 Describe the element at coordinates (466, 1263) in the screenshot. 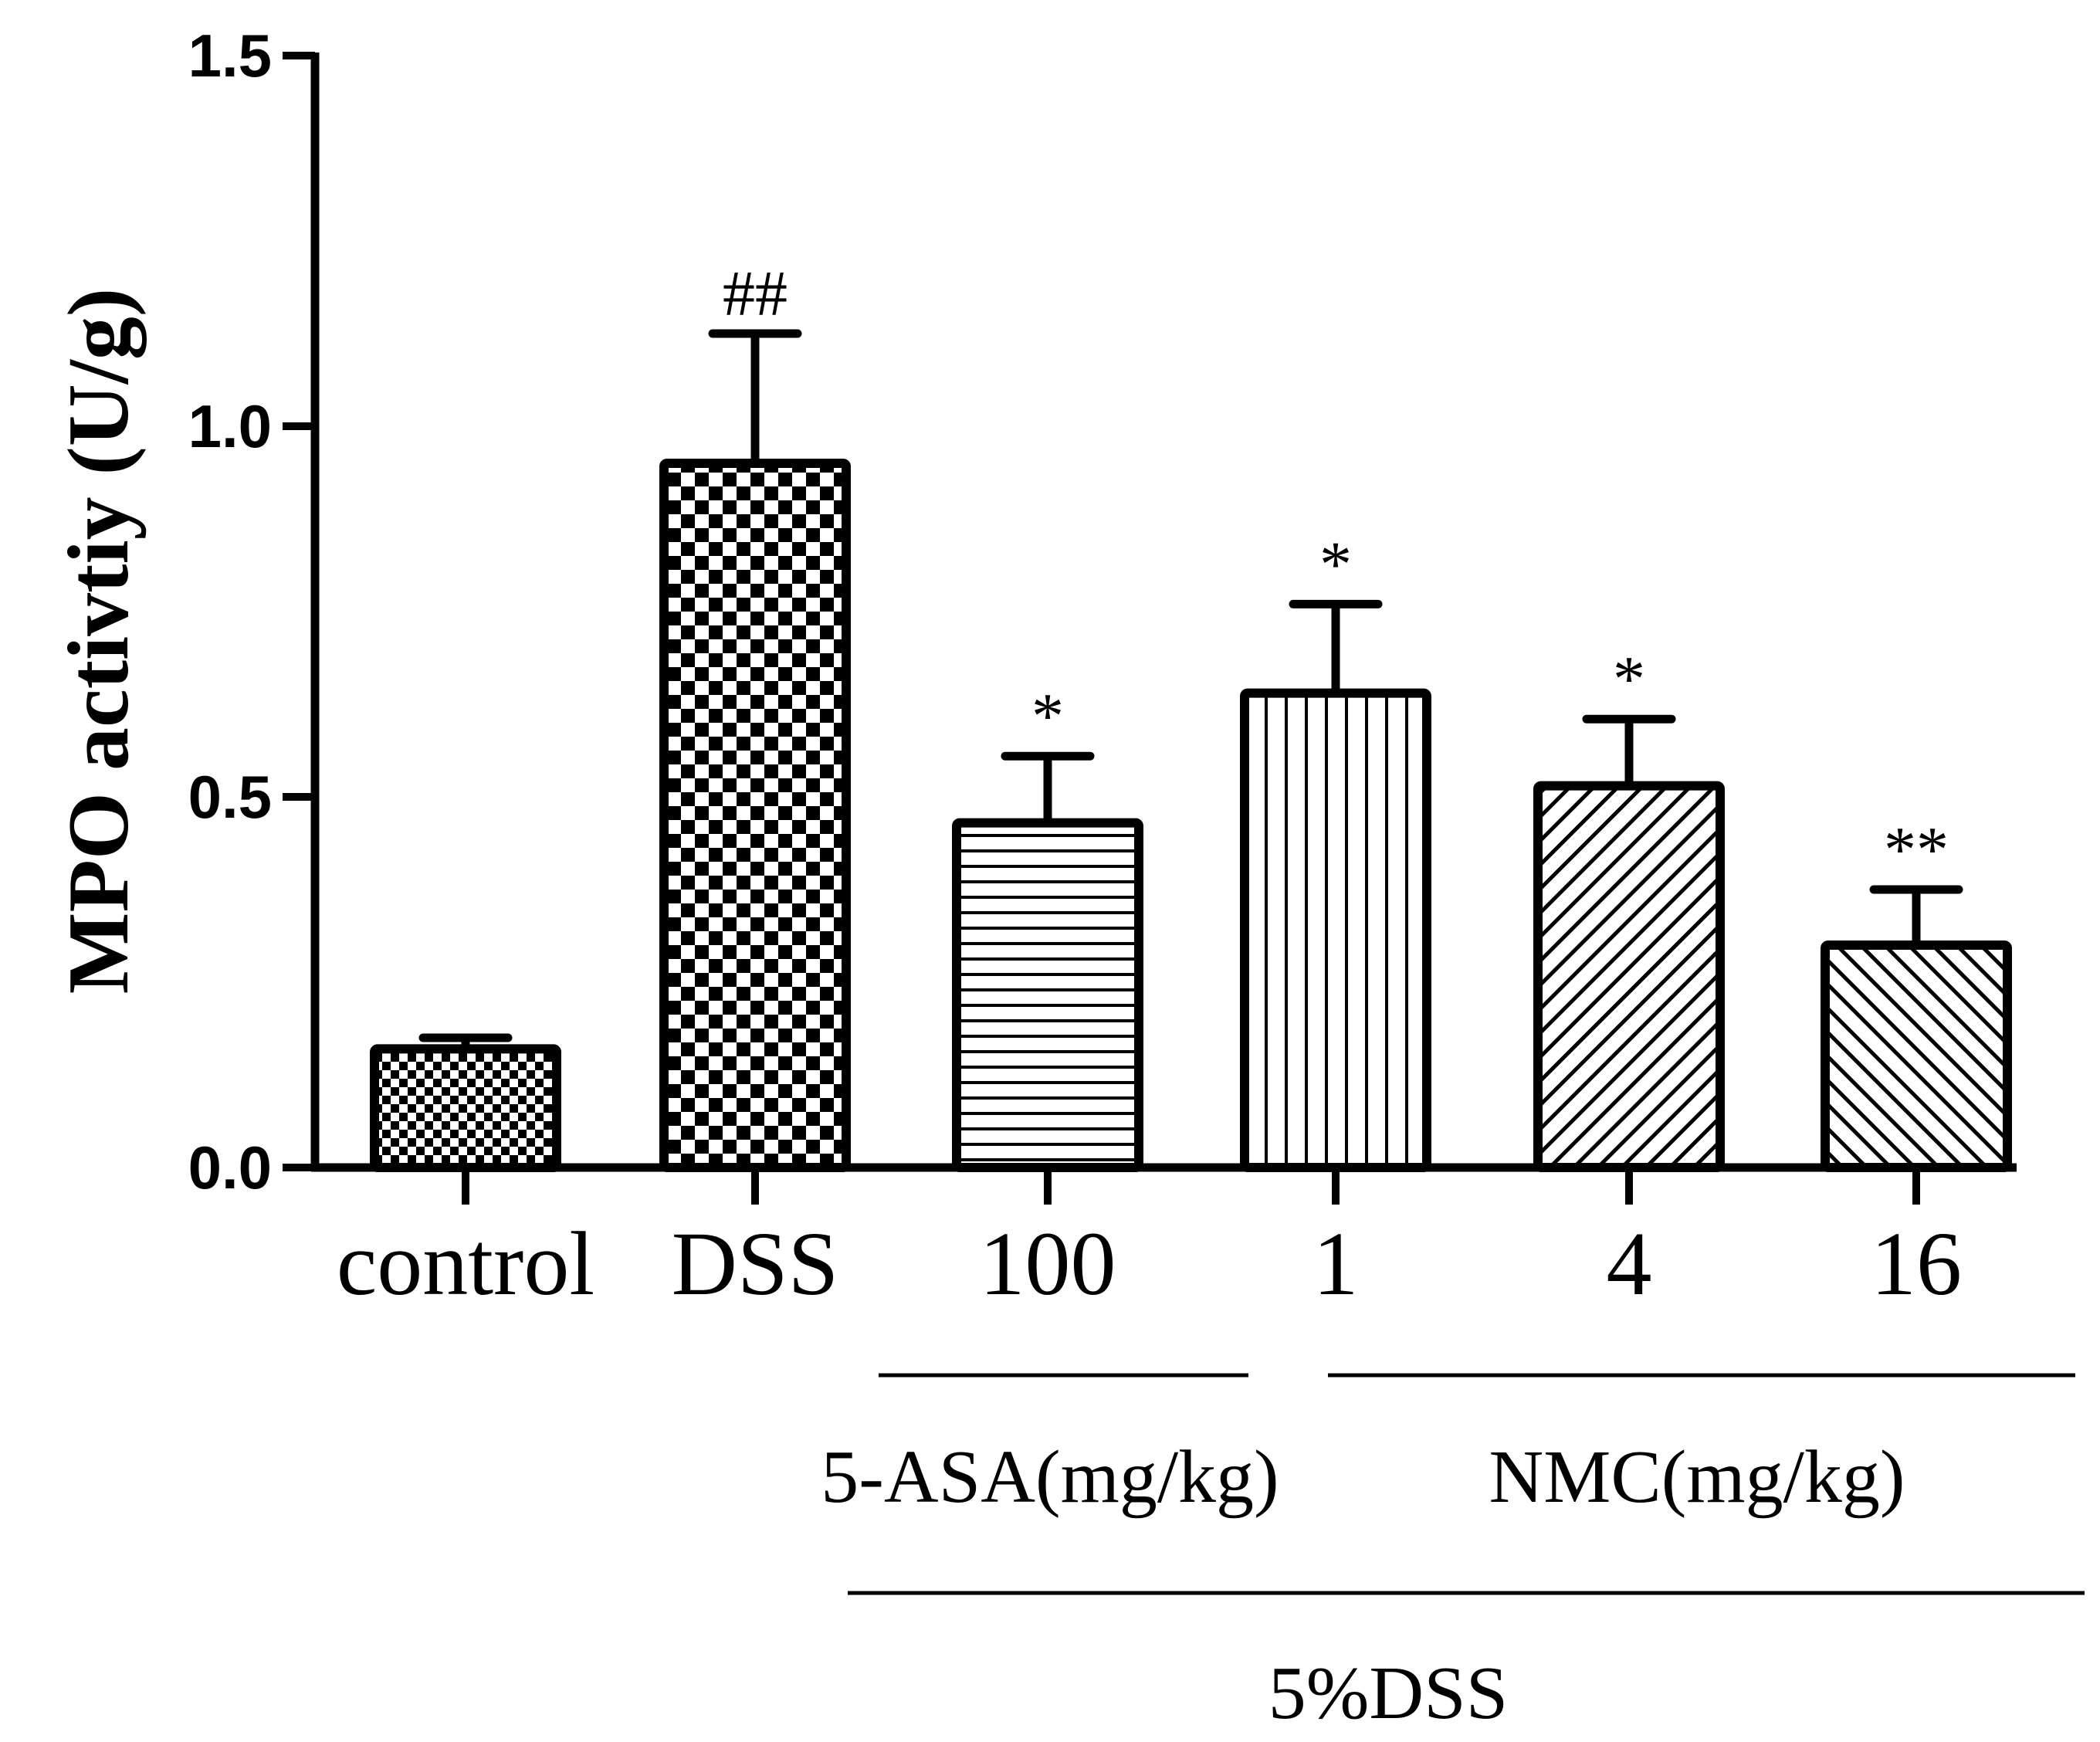

I see `x-tick-label: control` at that location.